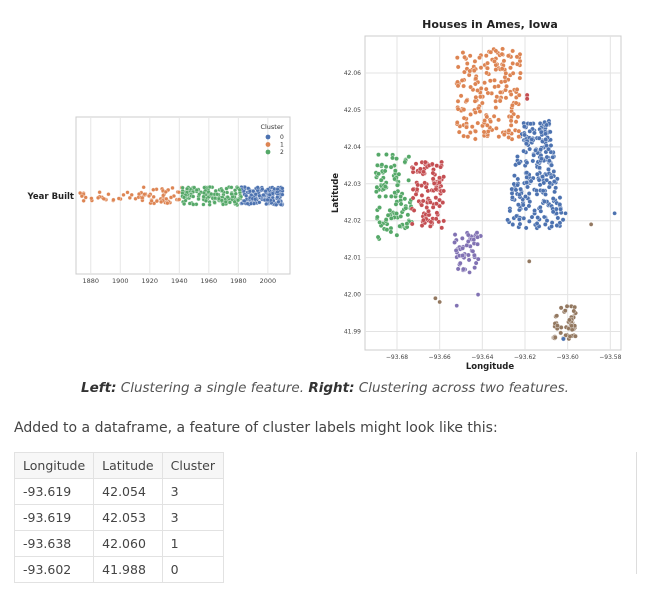 This screenshot has width=650, height=590. What do you see at coordinates (490, 367) in the screenshot?
I see `right-xlabel: Longitude` at bounding box center [490, 367].